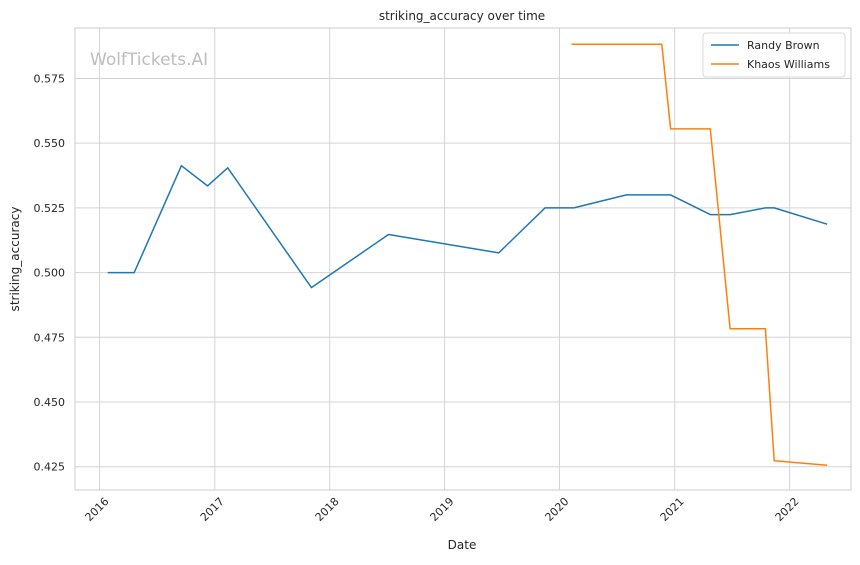 The height and width of the screenshot is (565, 860). What do you see at coordinates (50, 402) in the screenshot?
I see `y-tick-label: 0.450` at bounding box center [50, 402].